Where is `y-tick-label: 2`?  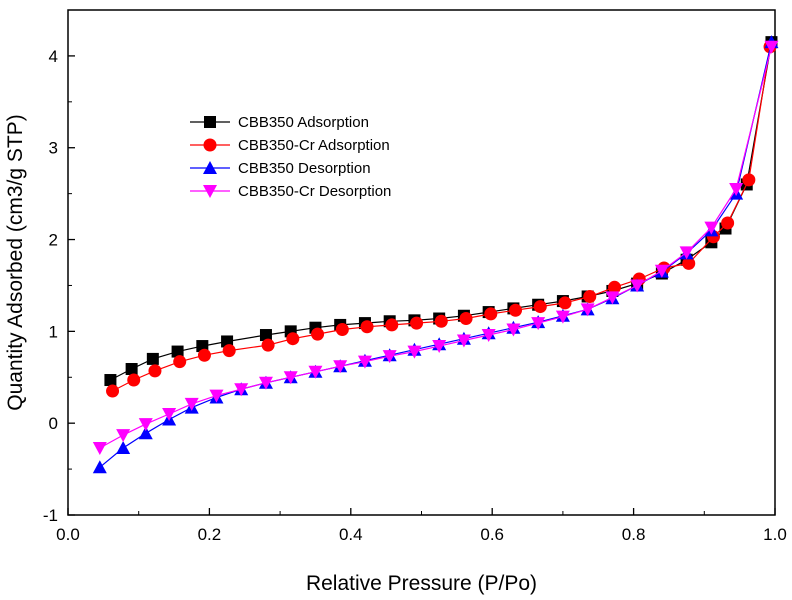 y-tick-label: 2 is located at coordinates (53, 240).